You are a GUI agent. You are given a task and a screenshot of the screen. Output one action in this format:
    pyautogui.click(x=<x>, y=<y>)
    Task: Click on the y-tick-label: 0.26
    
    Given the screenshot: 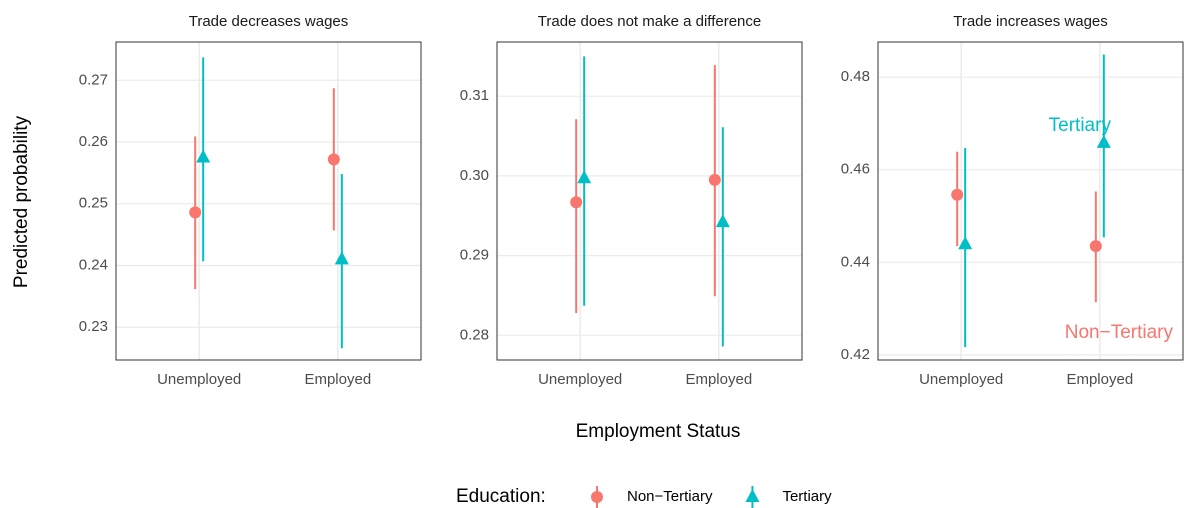 What is the action you would take?
    pyautogui.click(x=93, y=141)
    